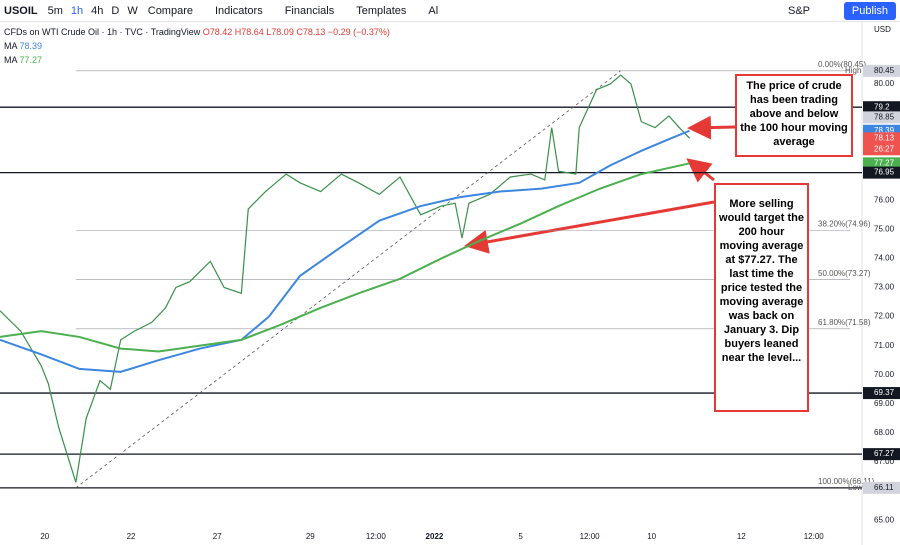 This screenshot has width=900, height=545. I want to click on y-tick-label: 65.00, so click(884, 519).